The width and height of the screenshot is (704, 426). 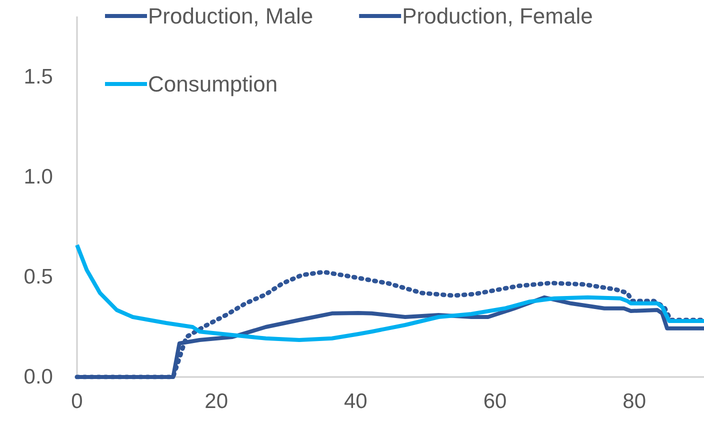 What do you see at coordinates (356, 401) in the screenshot?
I see `x-tick-label: 40` at bounding box center [356, 401].